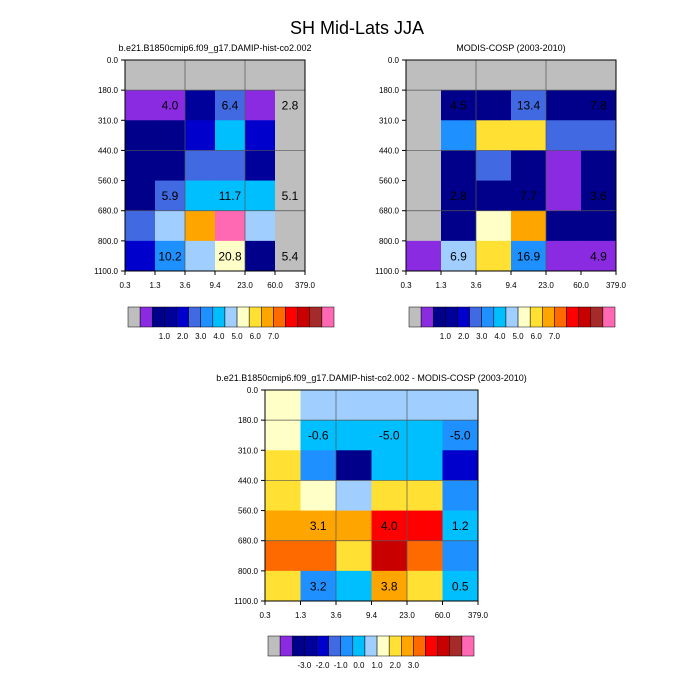 Image resolution: width=700 pixels, height=700 pixels. I want to click on colorbar-tick-label: 3.0, so click(201, 336).